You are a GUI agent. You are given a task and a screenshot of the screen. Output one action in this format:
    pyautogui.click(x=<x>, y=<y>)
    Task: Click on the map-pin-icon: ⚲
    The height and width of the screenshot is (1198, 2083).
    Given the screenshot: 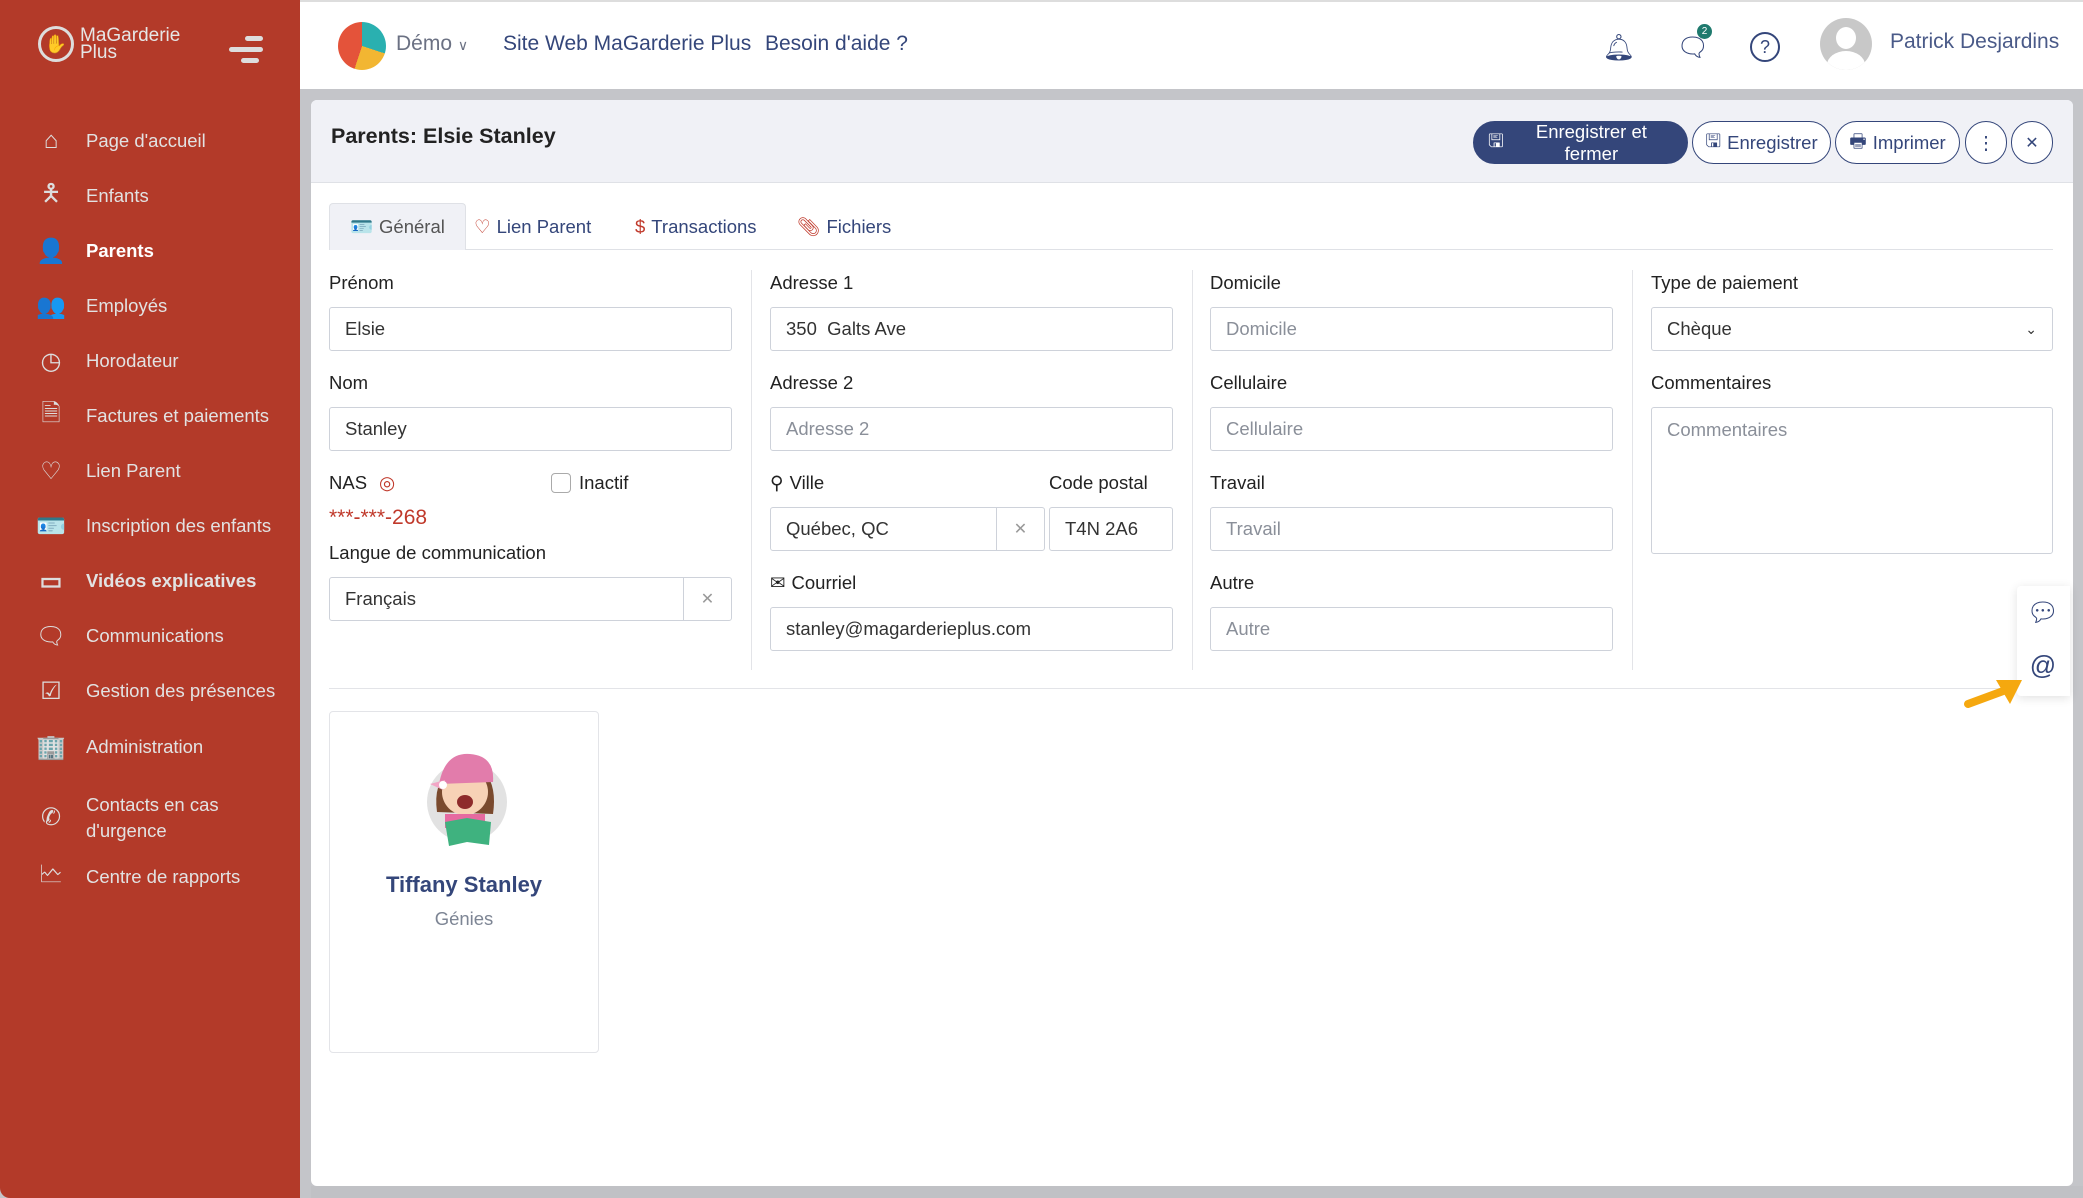 What is the action you would take?
    pyautogui.click(x=777, y=482)
    